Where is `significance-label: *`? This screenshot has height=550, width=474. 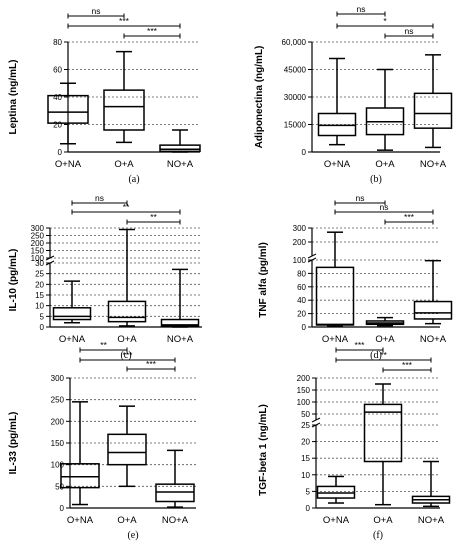
significance-label: * is located at coordinates (385, 21).